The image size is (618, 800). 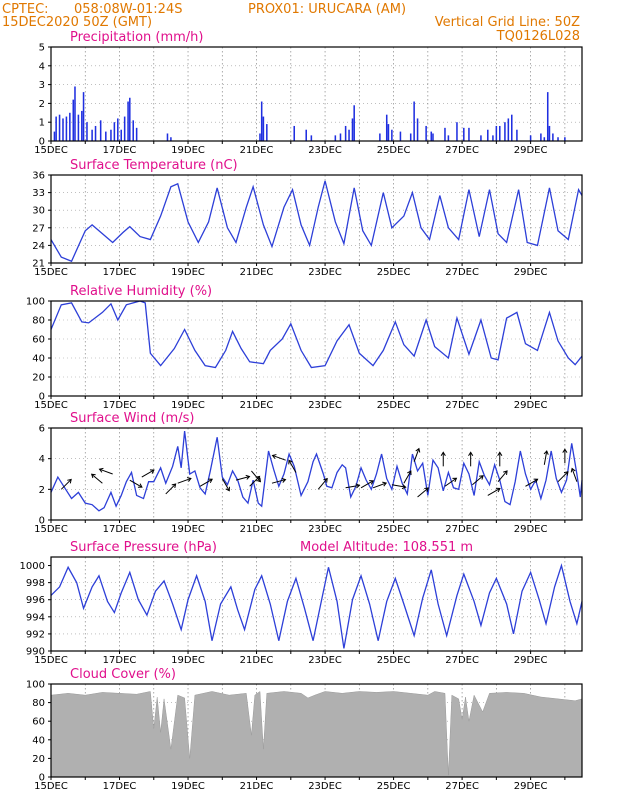 What do you see at coordinates (462, 150) in the screenshot?
I see `precipitation-xtick-label: 27DEC` at bounding box center [462, 150].